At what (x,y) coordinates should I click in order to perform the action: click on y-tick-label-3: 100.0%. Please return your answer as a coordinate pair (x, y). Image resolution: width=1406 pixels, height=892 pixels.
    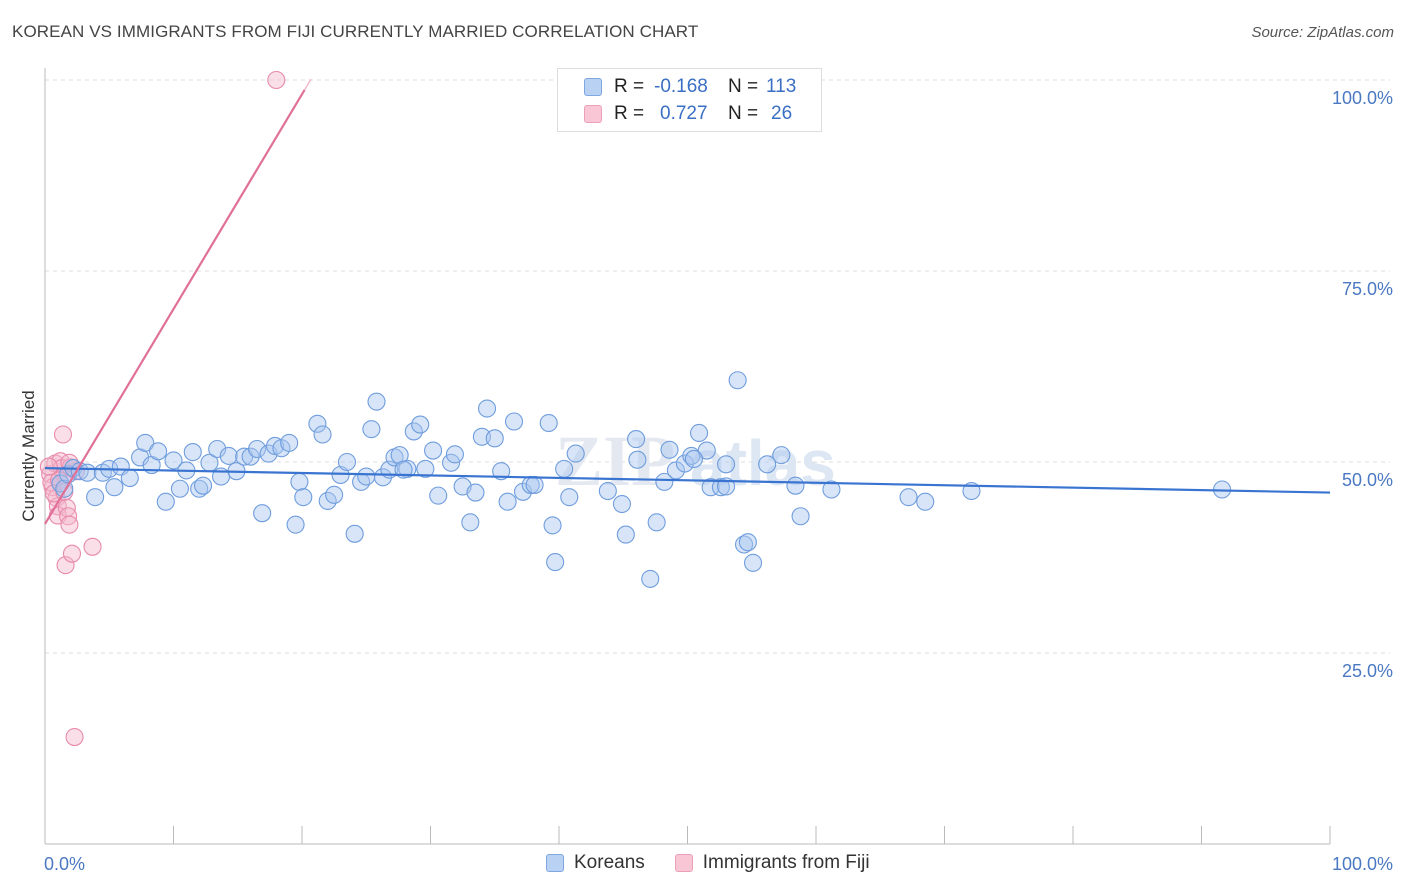
    Looking at the image, I should click on (1362, 98).